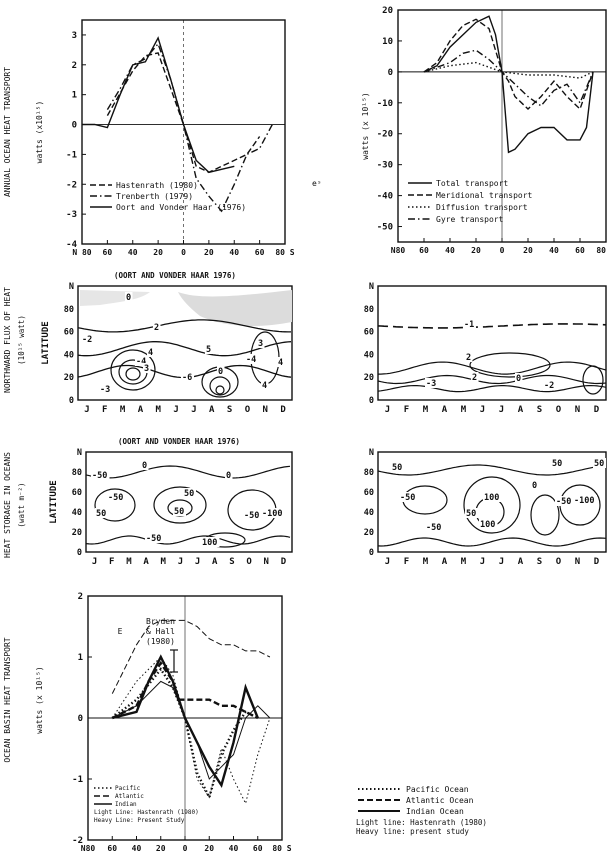 This screenshot has width=611, height=856. What do you see at coordinates (482, 207) in the screenshot?
I see `p2-legend-label: Diffusion transport` at bounding box center [482, 207].